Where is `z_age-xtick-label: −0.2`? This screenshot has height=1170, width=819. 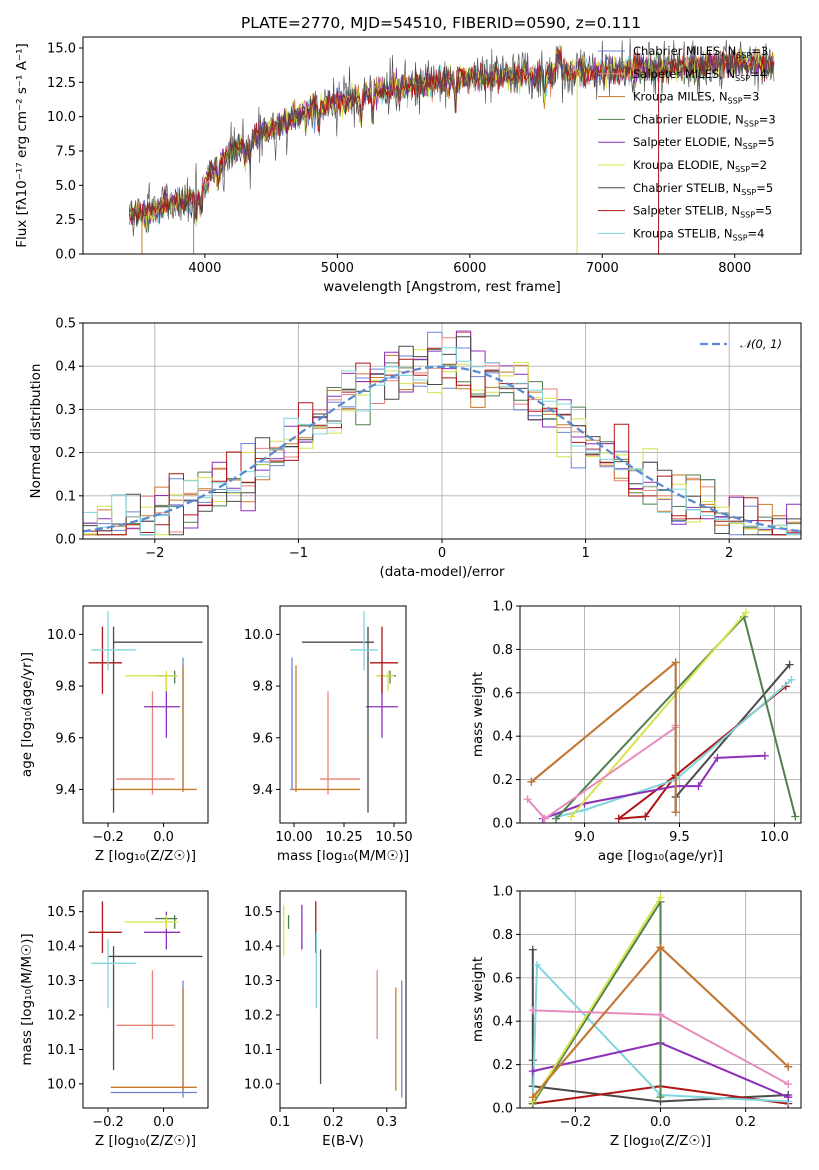 z_age-xtick-label: −0.2 is located at coordinates (108, 837).